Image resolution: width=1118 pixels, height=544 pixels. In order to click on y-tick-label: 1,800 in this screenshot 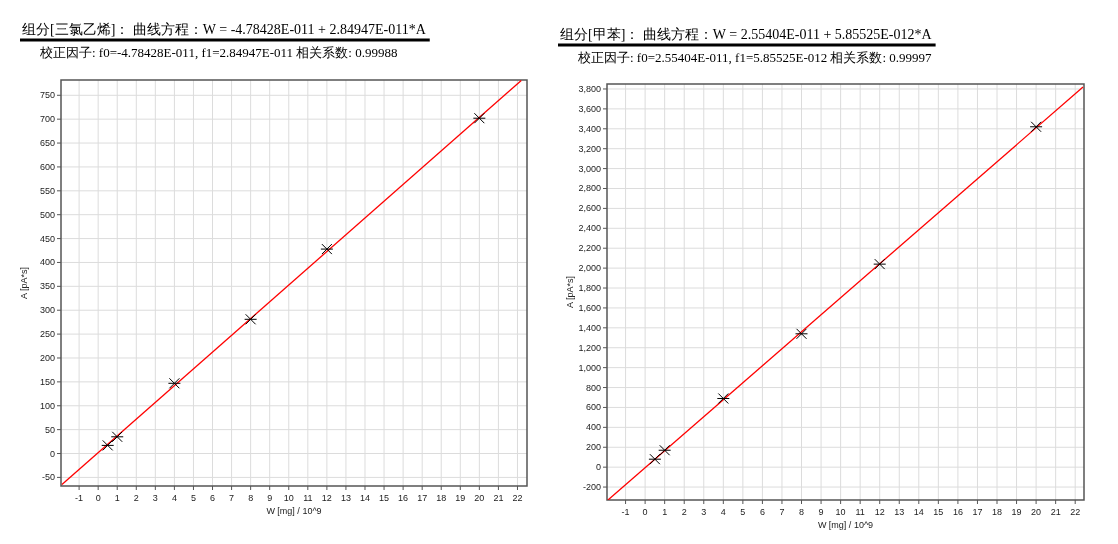, I will do `click(589, 288)`.